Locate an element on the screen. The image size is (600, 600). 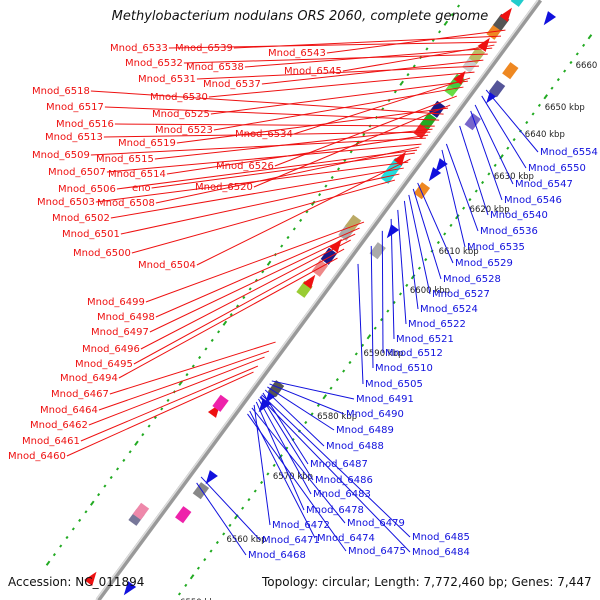
gene-label: Mnod_6497 is located at coordinates (120, 332).